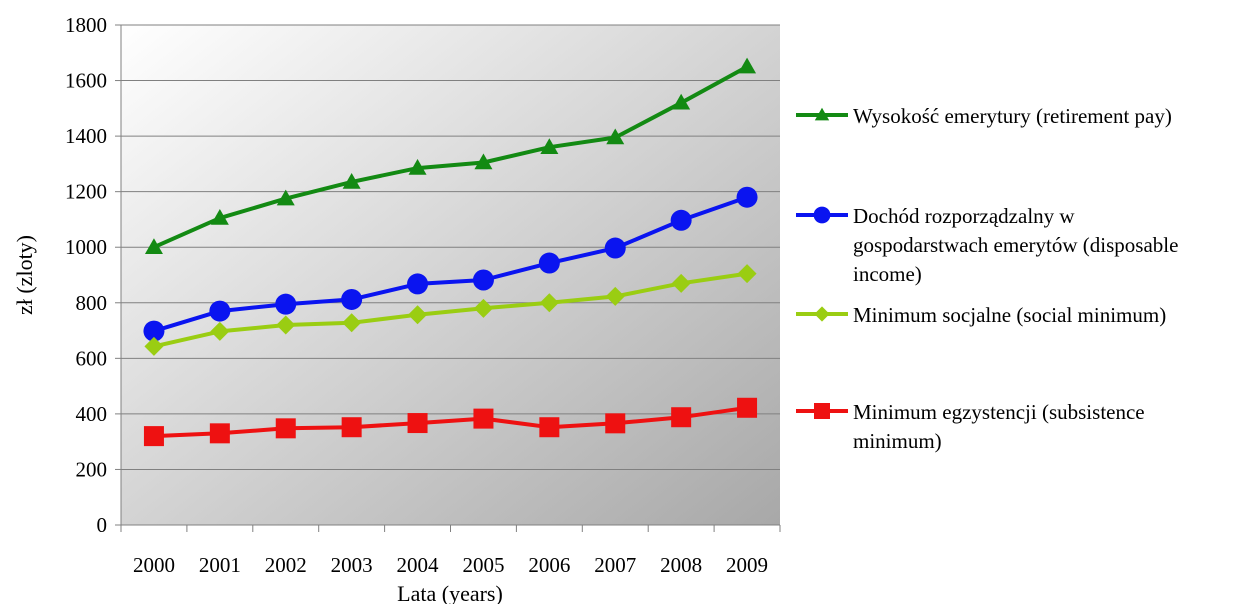  Describe the element at coordinates (1012, 116) in the screenshot. I see `legend-label: Wysokość emerytury (retirement pay)` at that location.